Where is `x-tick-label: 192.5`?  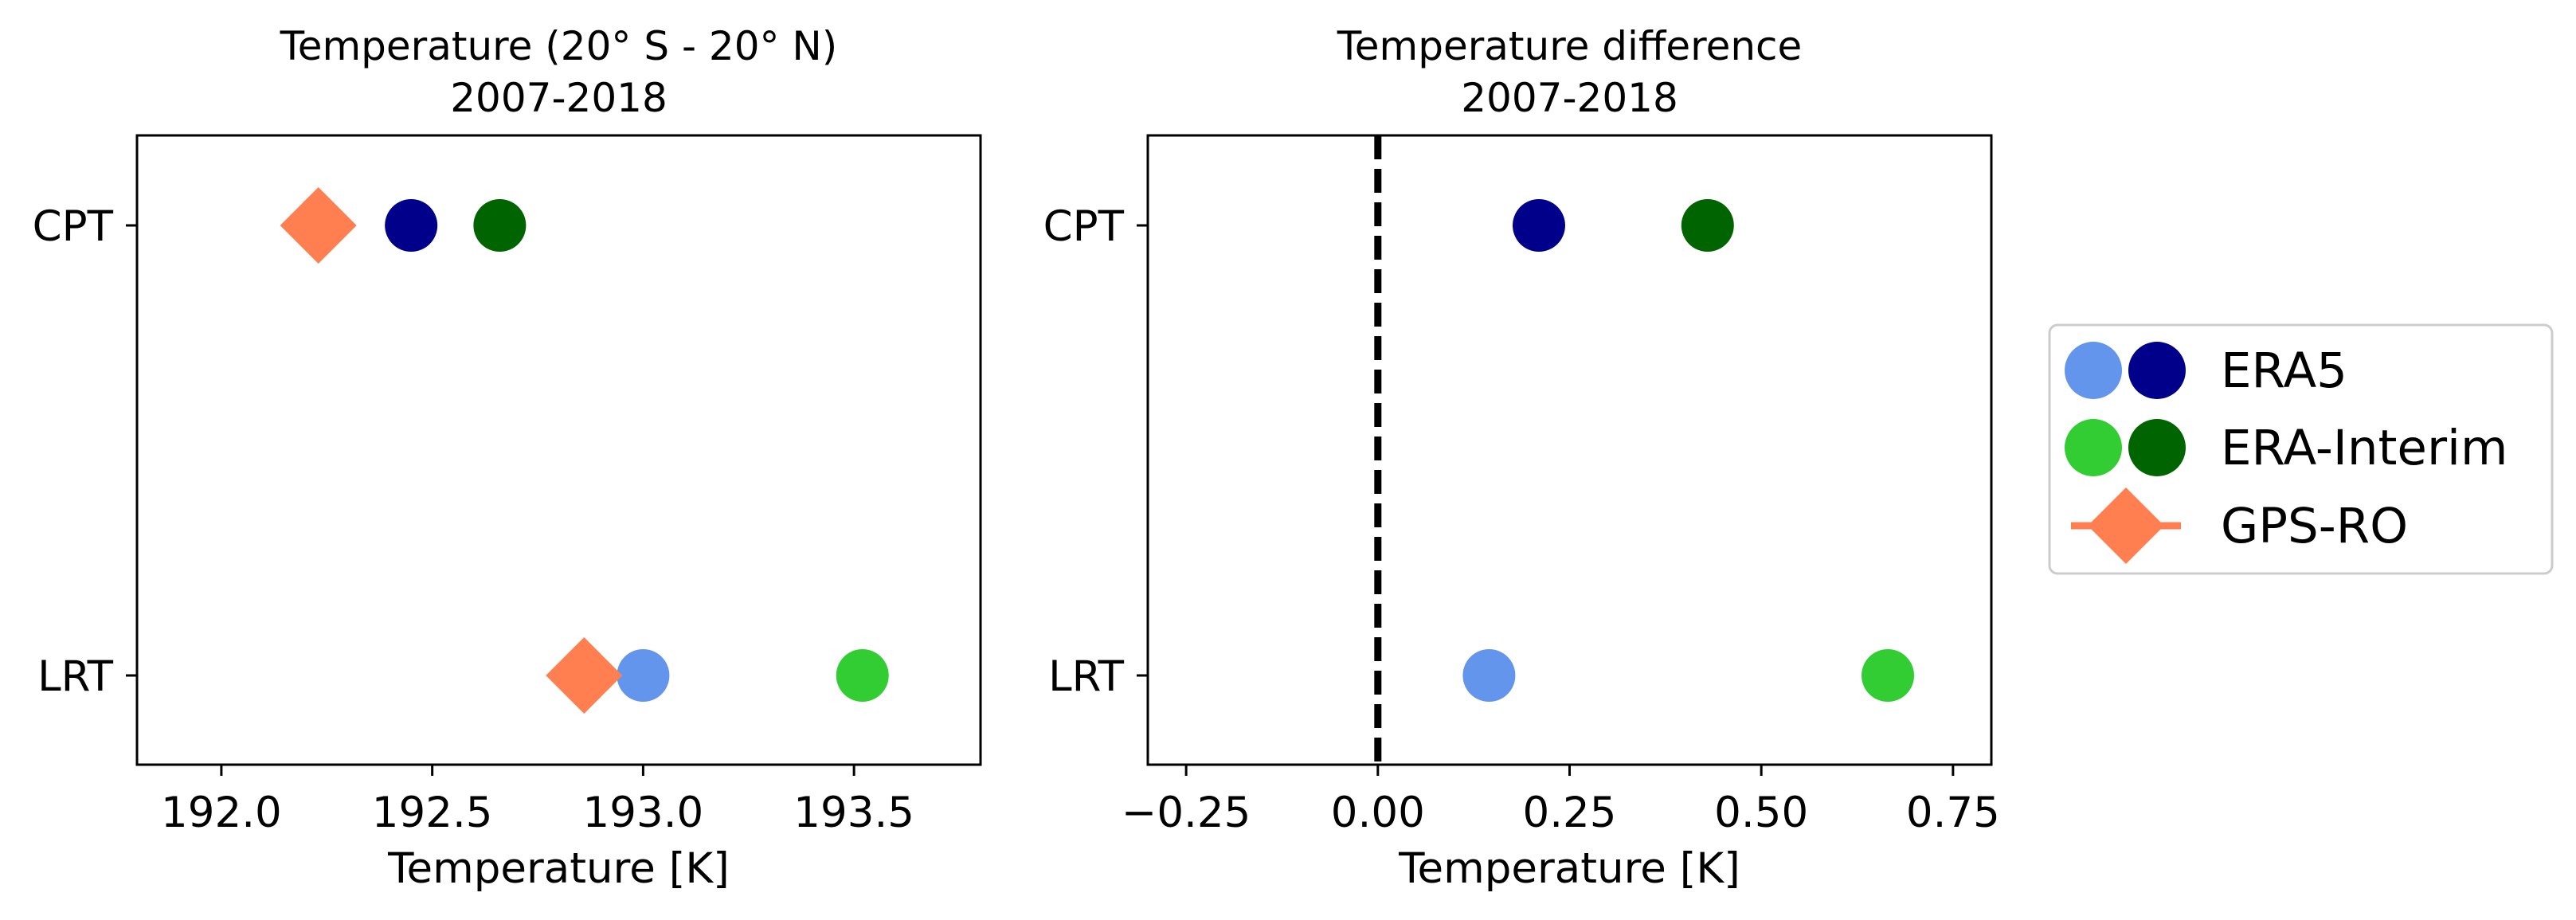
x-tick-label: 192.5 is located at coordinates (432, 813).